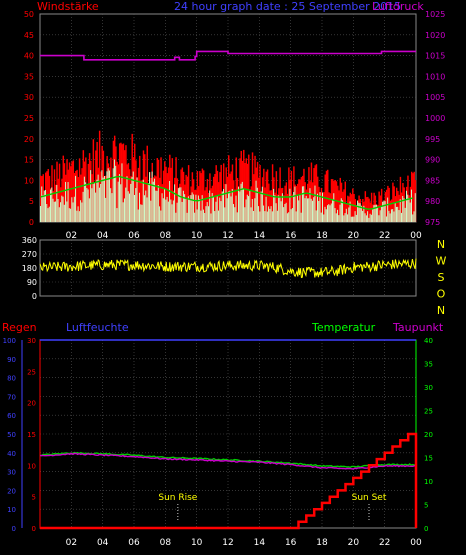 The height and width of the screenshot is (555, 466). I want to click on rain-title: Regen, so click(19, 327).